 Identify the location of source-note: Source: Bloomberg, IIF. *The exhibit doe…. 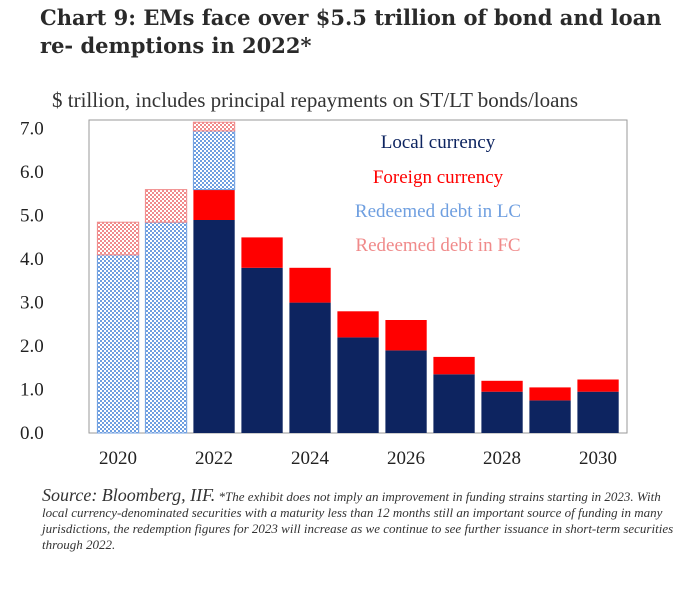
(362, 519).